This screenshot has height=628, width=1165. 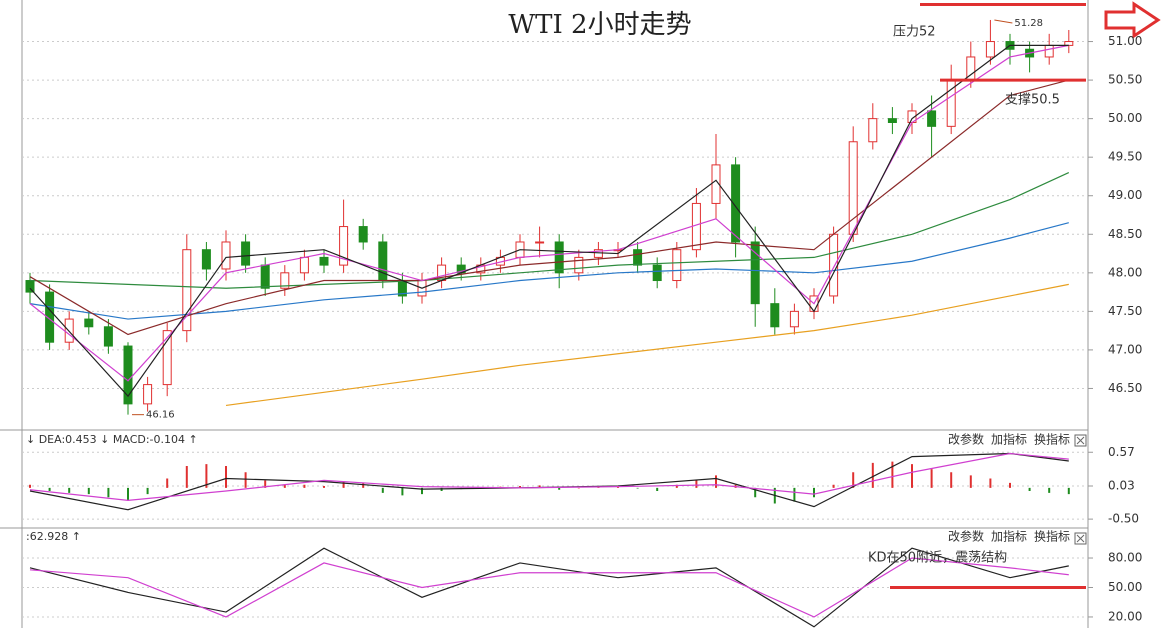 What do you see at coordinates (112, 439) in the screenshot?
I see `indicator-header: ↓ DEA:0.453 ↓ MACD:-0.104 ↑` at bounding box center [112, 439].